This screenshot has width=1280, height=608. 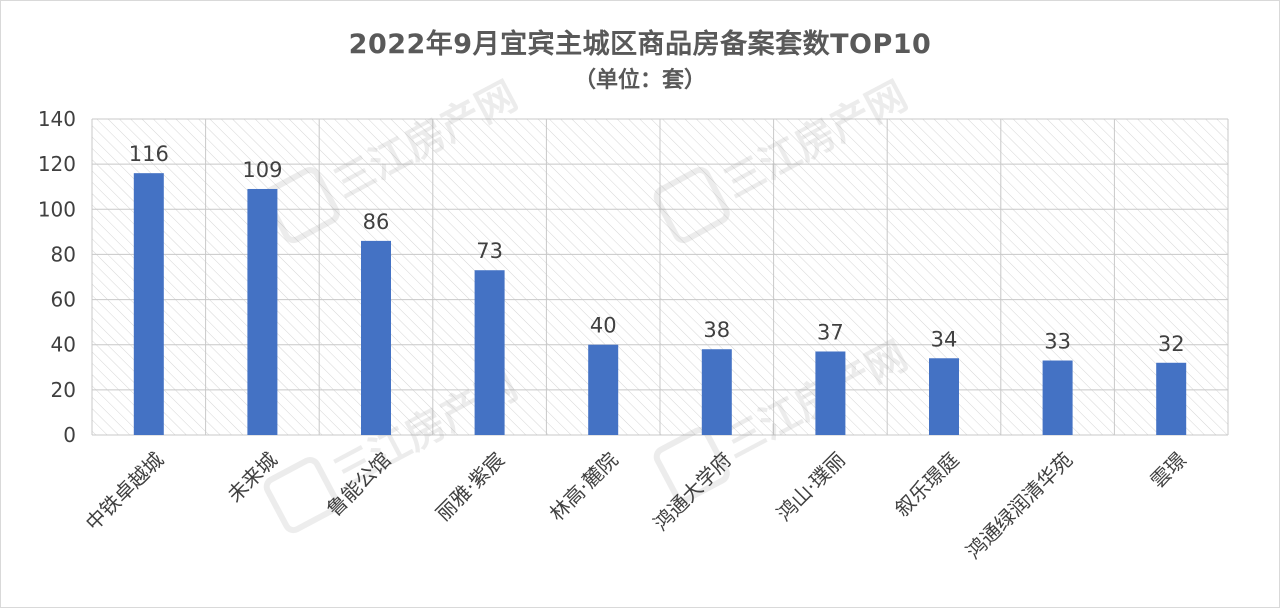 What do you see at coordinates (830, 332) in the screenshot?
I see `data-label: 37` at bounding box center [830, 332].